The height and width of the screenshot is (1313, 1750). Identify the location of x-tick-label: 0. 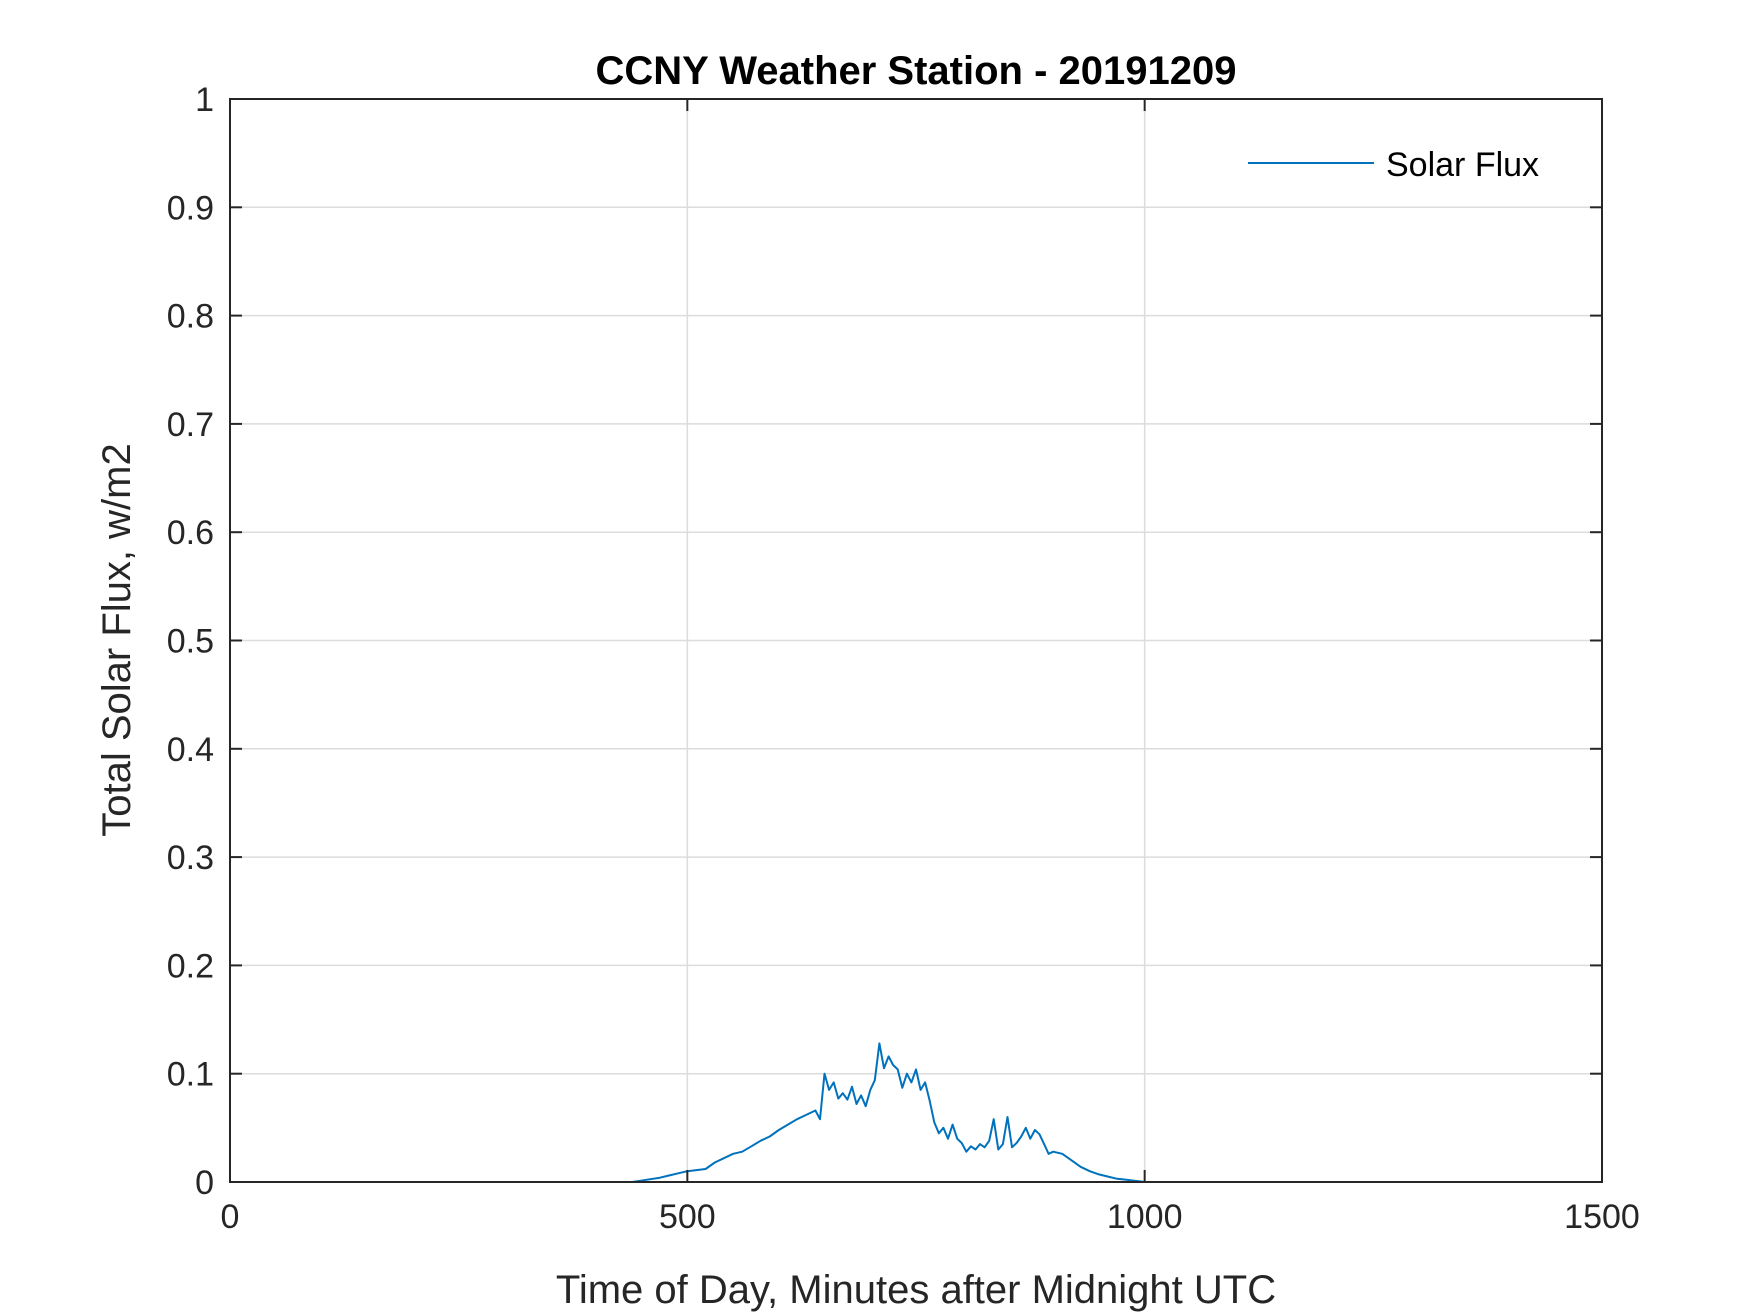
(230, 1217).